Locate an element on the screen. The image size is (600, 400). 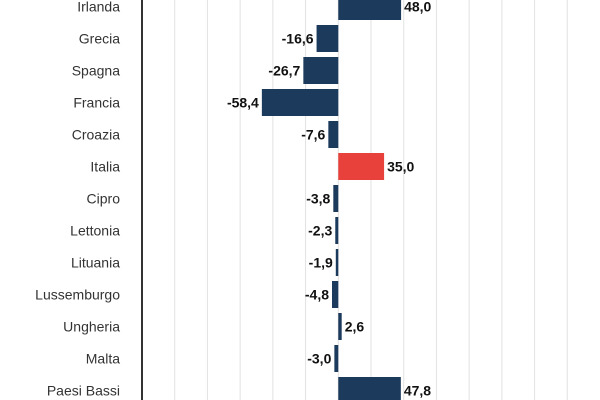
data-label: -4,8 is located at coordinates (317, 295).